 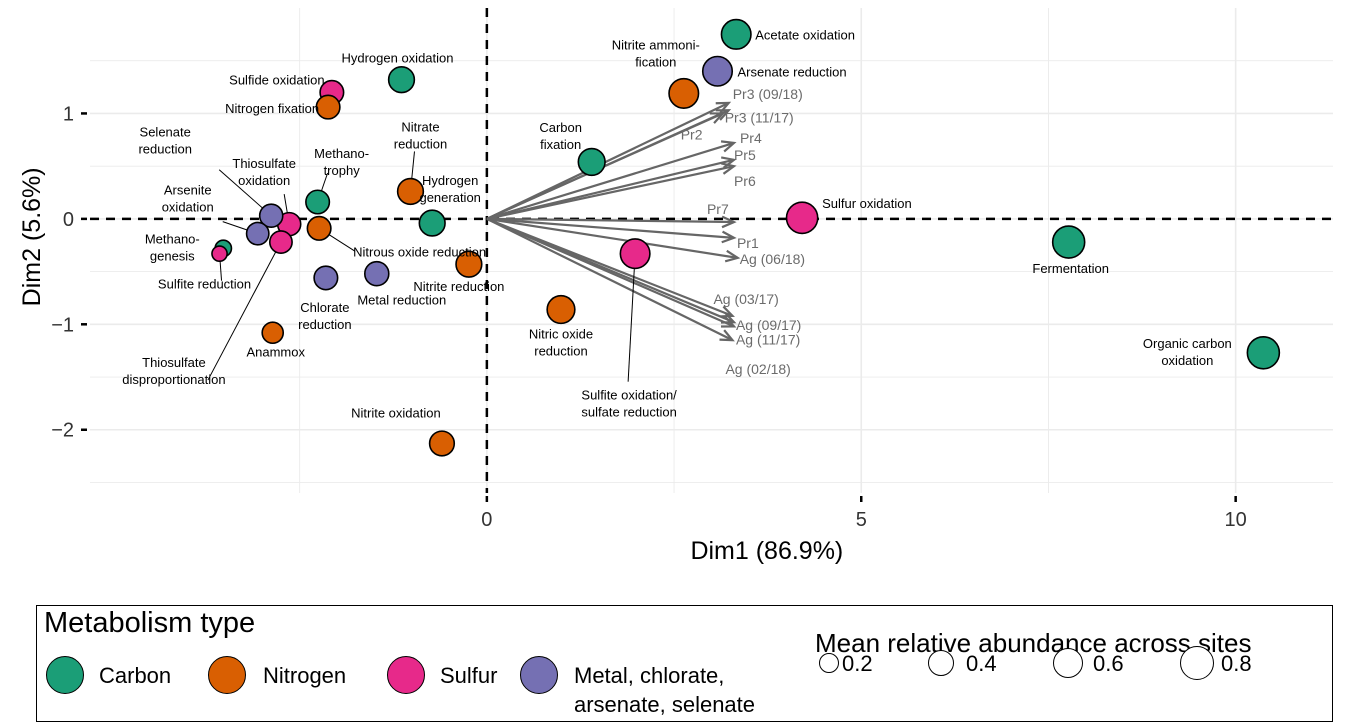 What do you see at coordinates (539, 675) in the screenshot?
I see `legend-metal-swatch` at bounding box center [539, 675].